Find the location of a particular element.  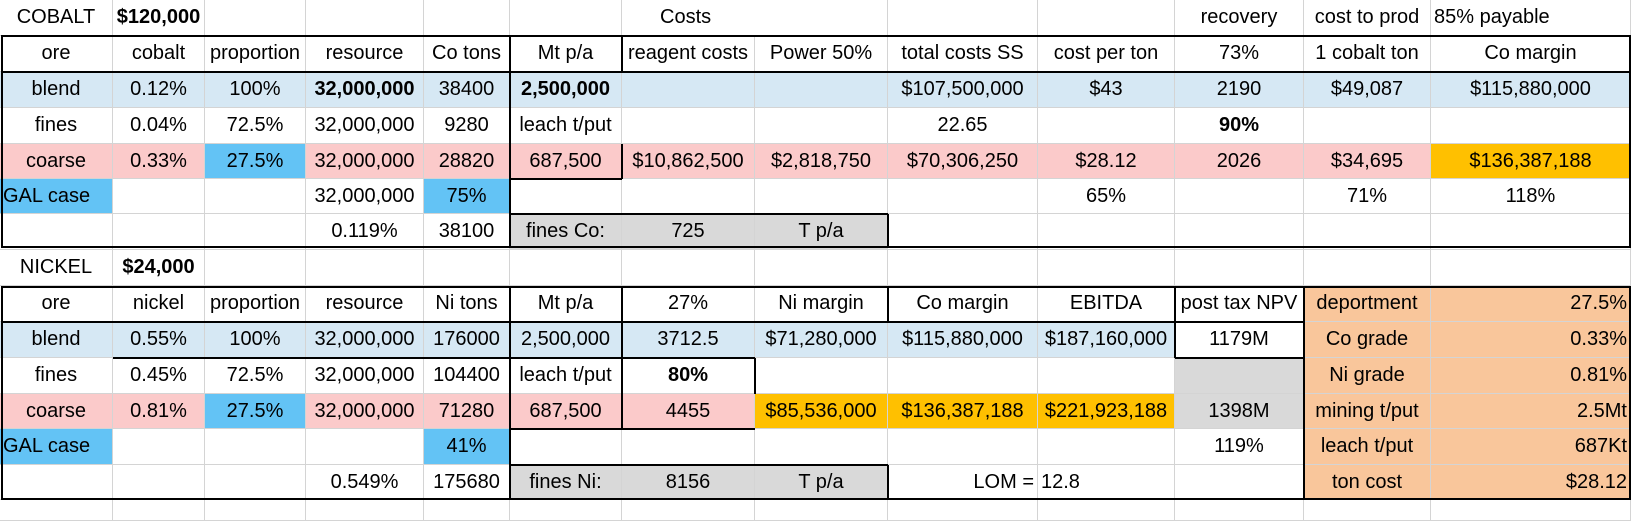

cobalt-coarse-c3: 32,000,000 is located at coordinates (365, 161).